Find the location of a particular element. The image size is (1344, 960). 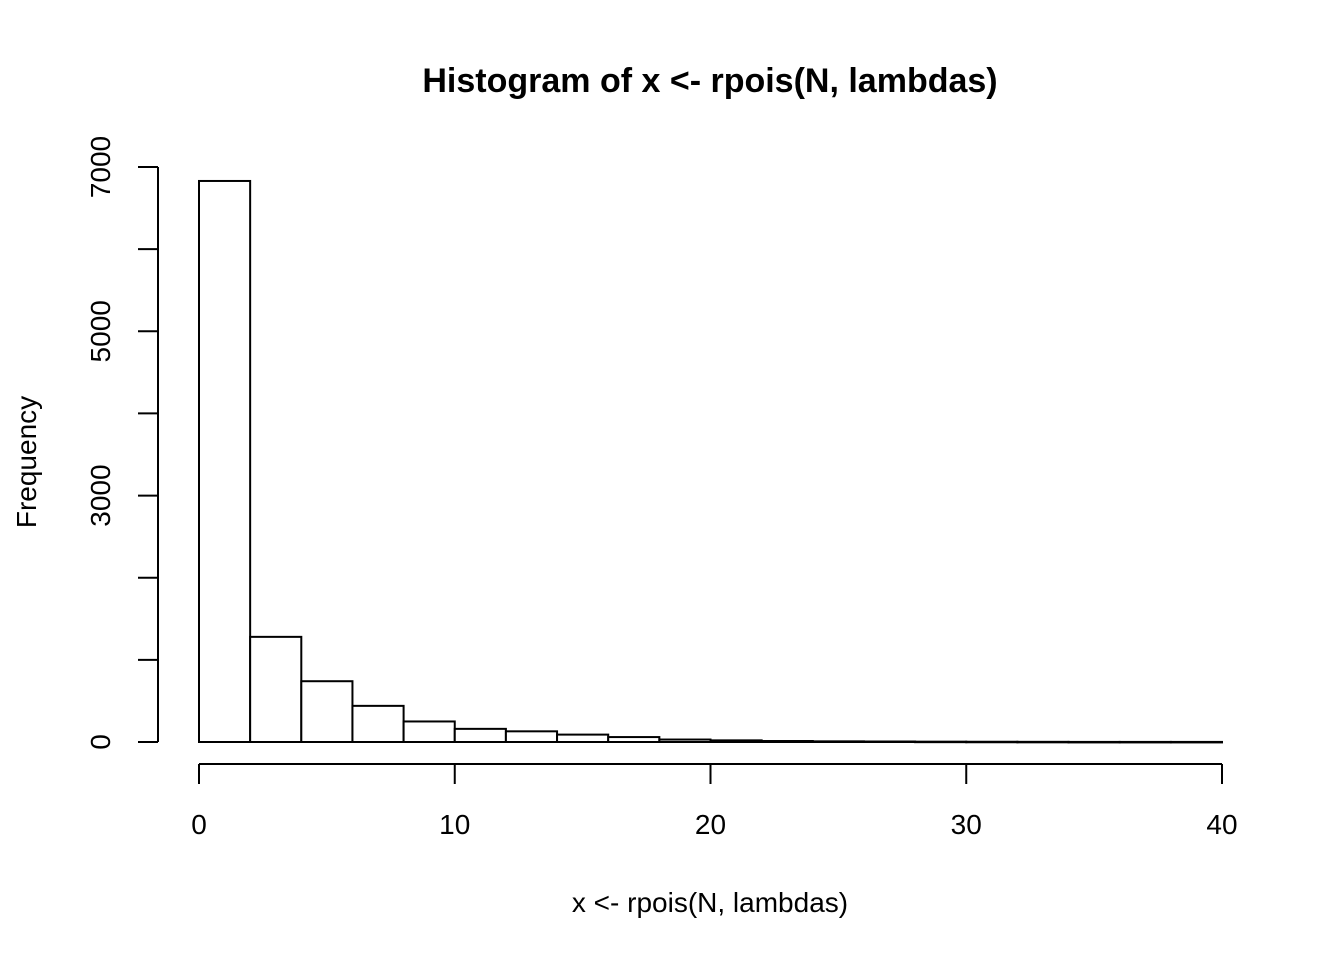

y-axis: 0 3000 5000 7000 is located at coordinates (122, 443).